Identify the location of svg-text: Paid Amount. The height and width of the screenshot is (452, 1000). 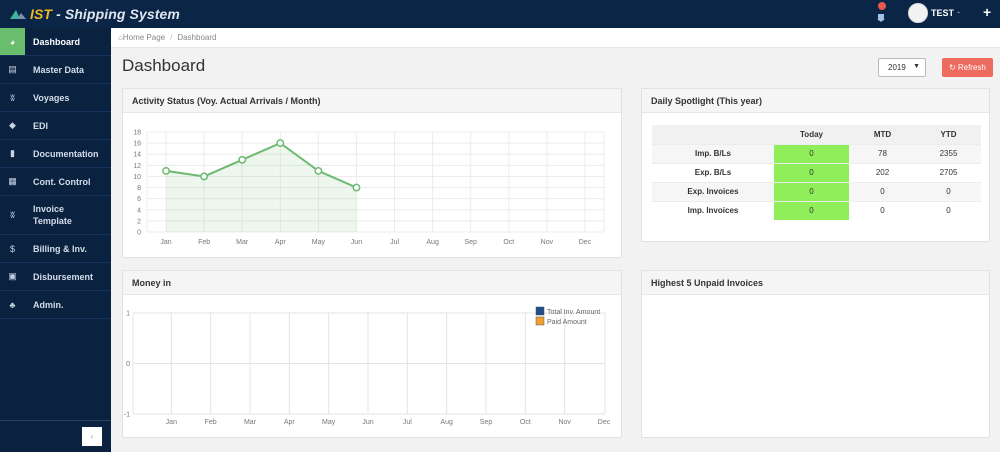
(567, 322).